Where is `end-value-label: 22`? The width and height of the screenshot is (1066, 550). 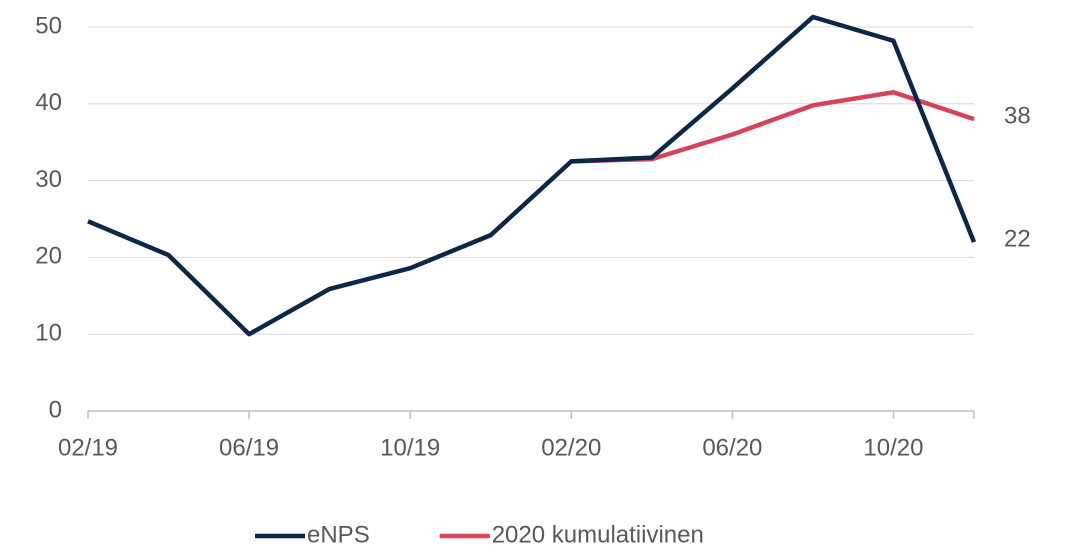 end-value-label: 22 is located at coordinates (1017, 238).